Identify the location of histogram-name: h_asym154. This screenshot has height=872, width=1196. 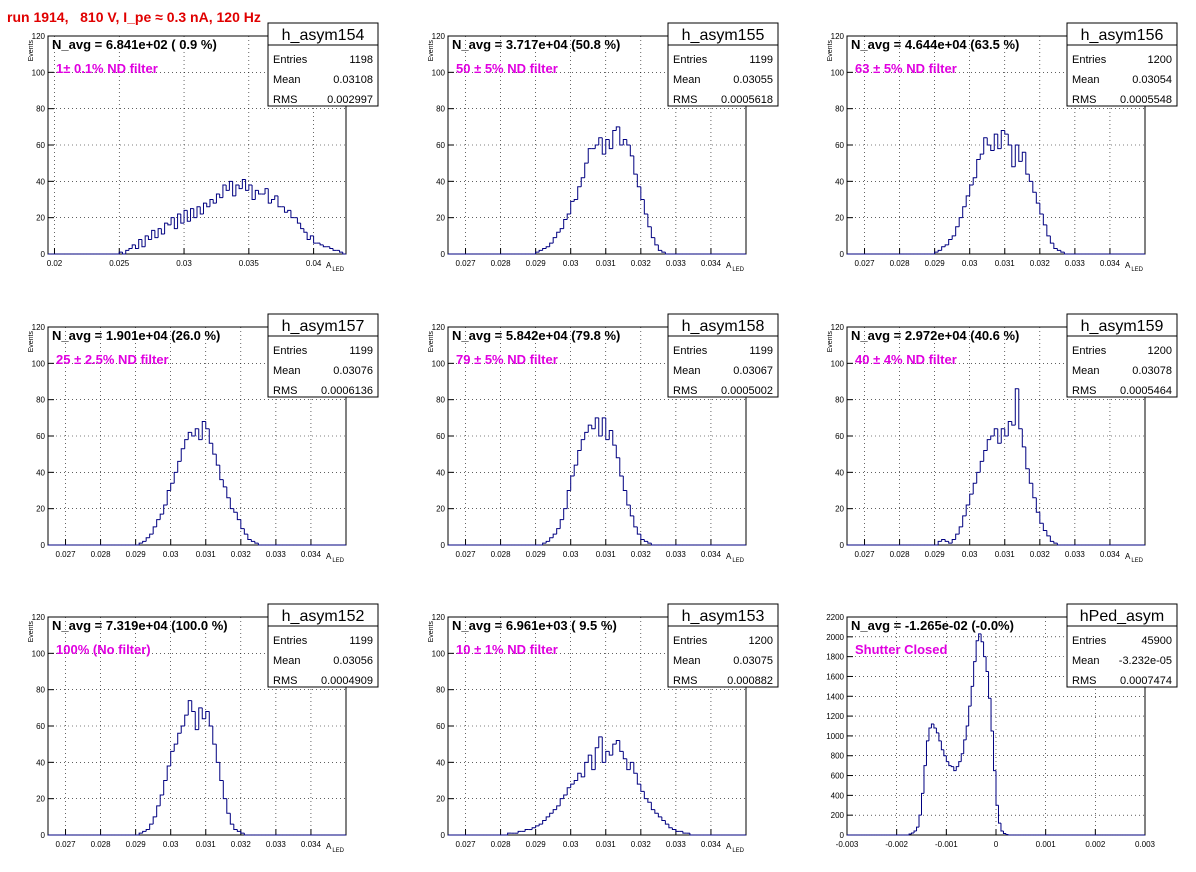
(323, 35).